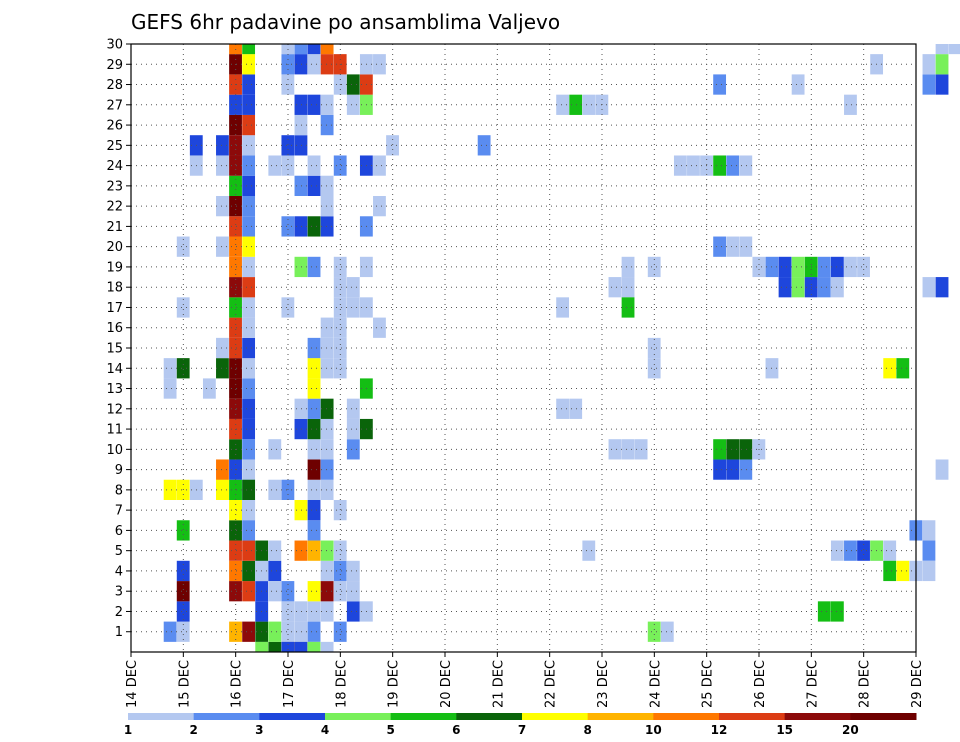  Describe the element at coordinates (119, 511) in the screenshot. I see `y-tick-label: 7` at that location.